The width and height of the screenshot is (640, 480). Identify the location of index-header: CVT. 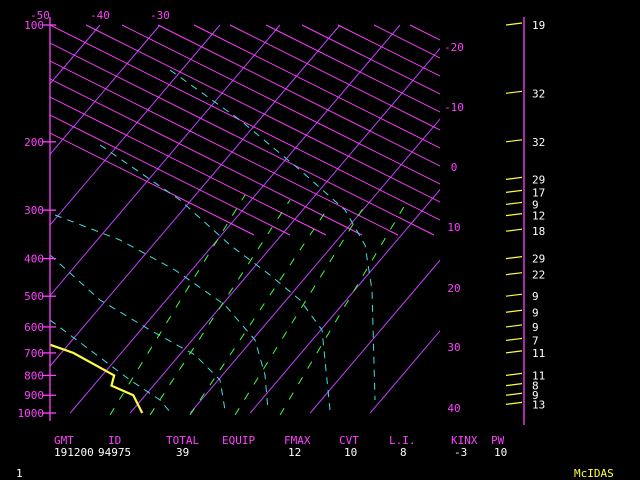
(349, 440).